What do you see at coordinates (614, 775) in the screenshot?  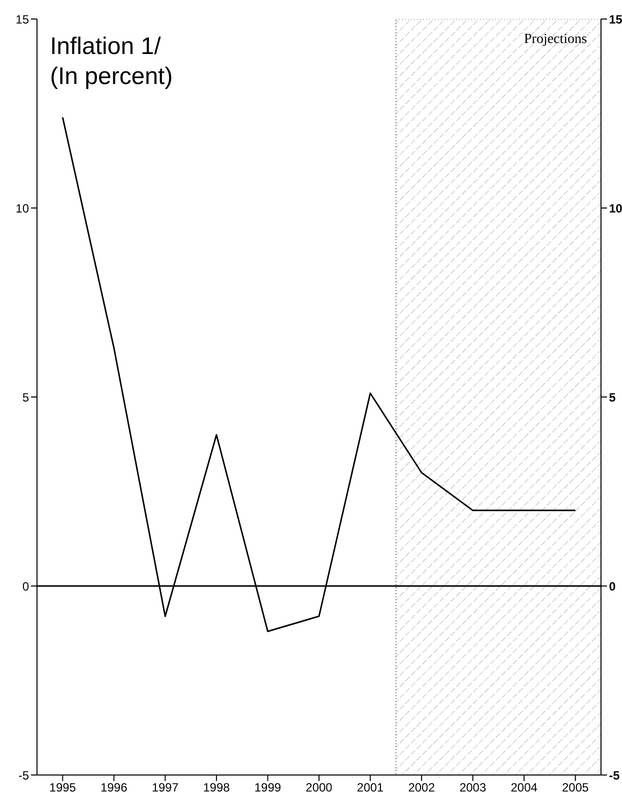 I see `y2-tick-label: -5` at bounding box center [614, 775].